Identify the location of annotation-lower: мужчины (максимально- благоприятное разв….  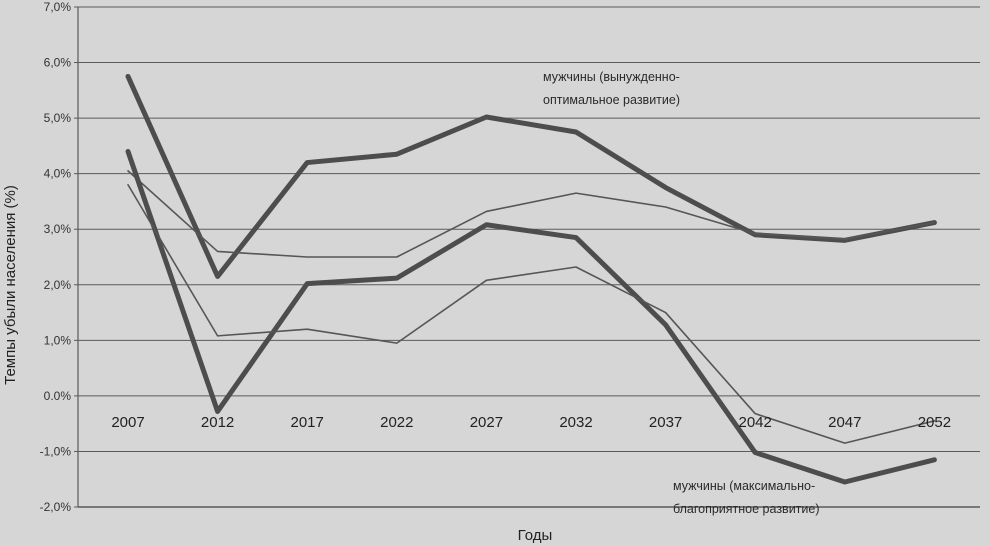
(746, 497).